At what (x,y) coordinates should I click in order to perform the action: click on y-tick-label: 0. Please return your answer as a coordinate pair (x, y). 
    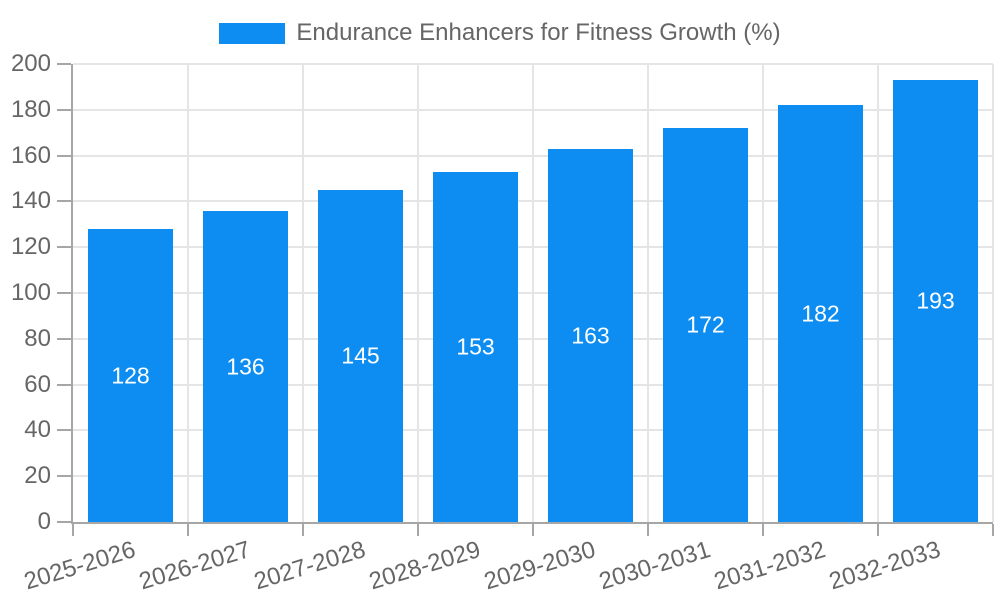
    Looking at the image, I should click on (44, 521).